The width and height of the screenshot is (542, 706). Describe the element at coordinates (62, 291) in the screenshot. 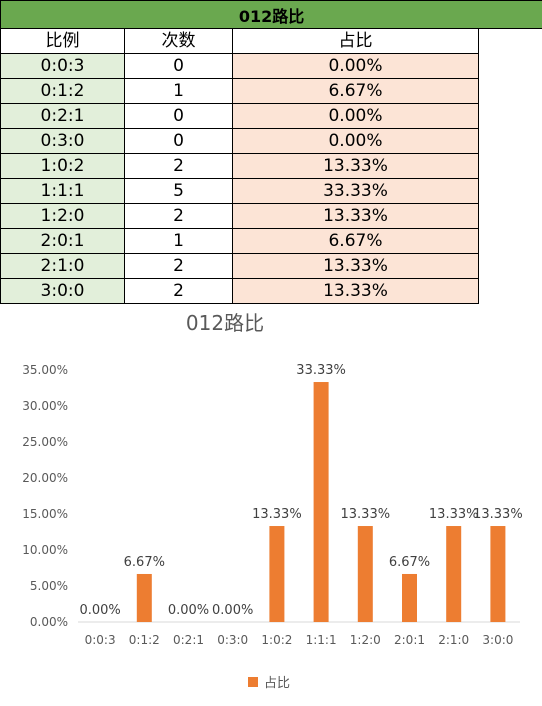

I see `ratio-cell: 3:0:0` at that location.